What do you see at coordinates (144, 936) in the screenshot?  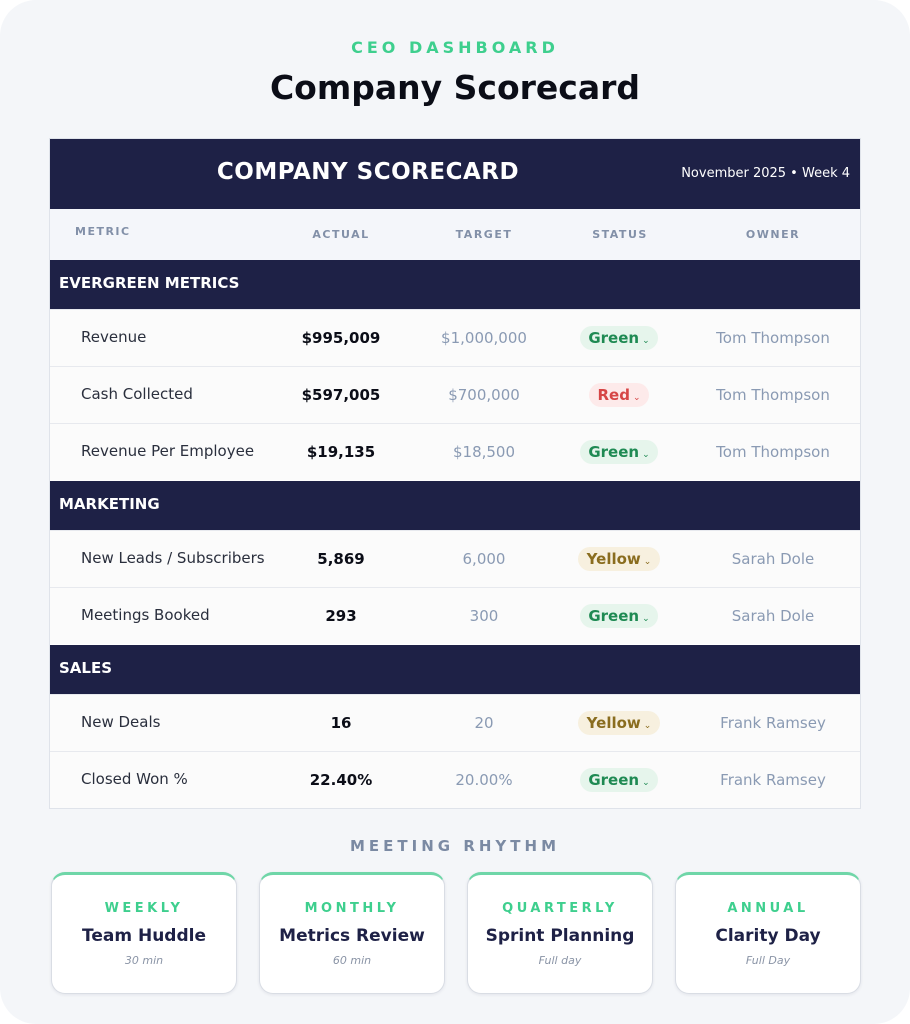 I see `meeting-name: Team Huddle` at bounding box center [144, 936].